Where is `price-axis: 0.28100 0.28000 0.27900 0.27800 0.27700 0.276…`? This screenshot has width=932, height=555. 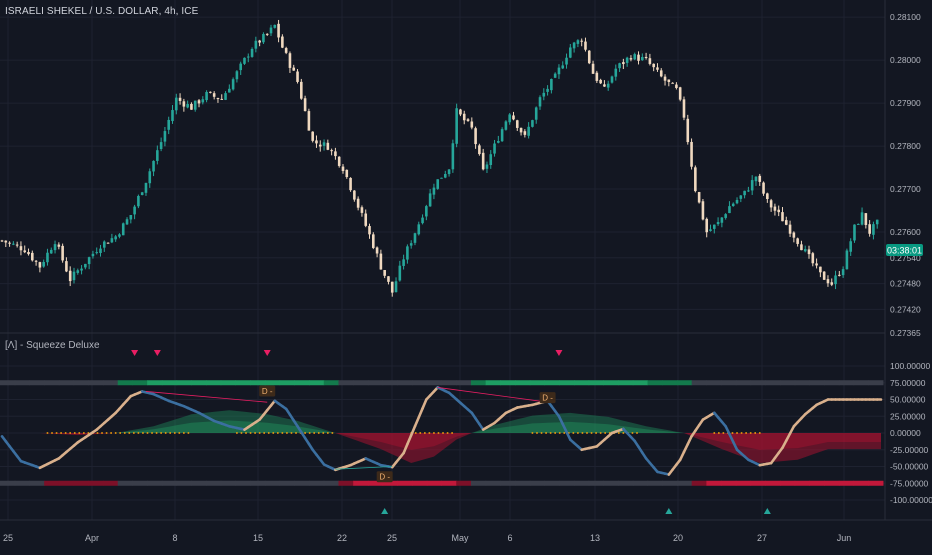 price-axis: 0.28100 0.28000 0.27900 0.27800 0.27700 0.276… is located at coordinates (905, 175).